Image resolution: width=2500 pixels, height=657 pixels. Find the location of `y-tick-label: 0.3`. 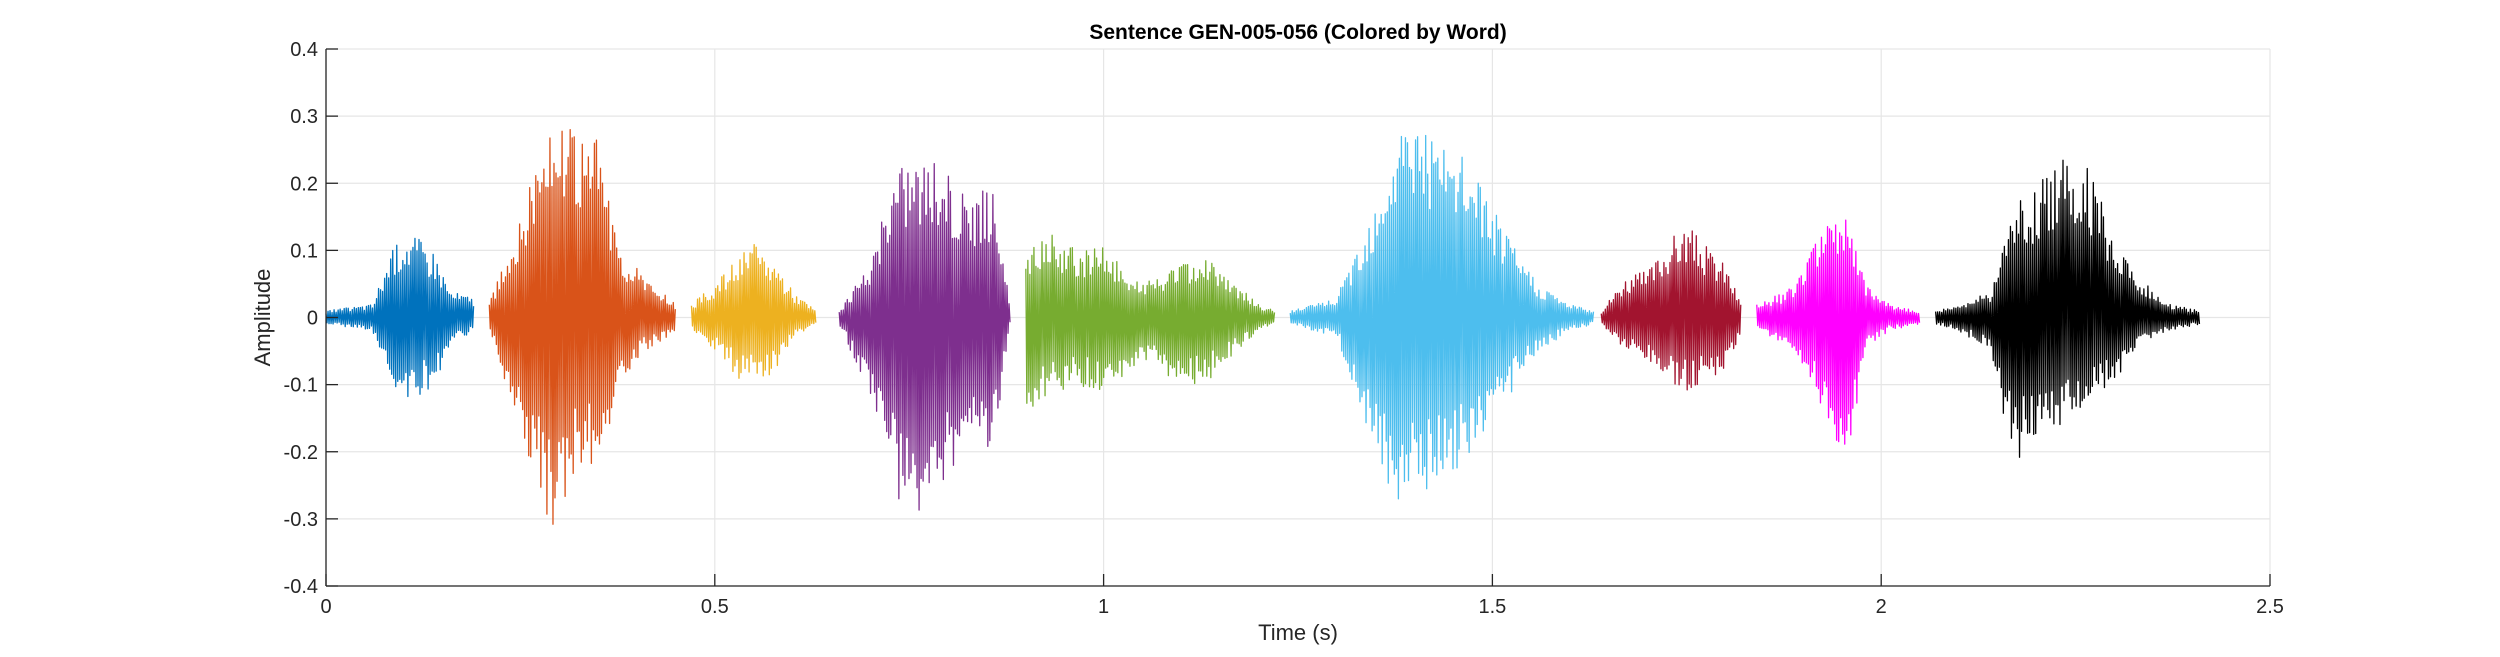

y-tick-label: 0.3 is located at coordinates (304, 117).